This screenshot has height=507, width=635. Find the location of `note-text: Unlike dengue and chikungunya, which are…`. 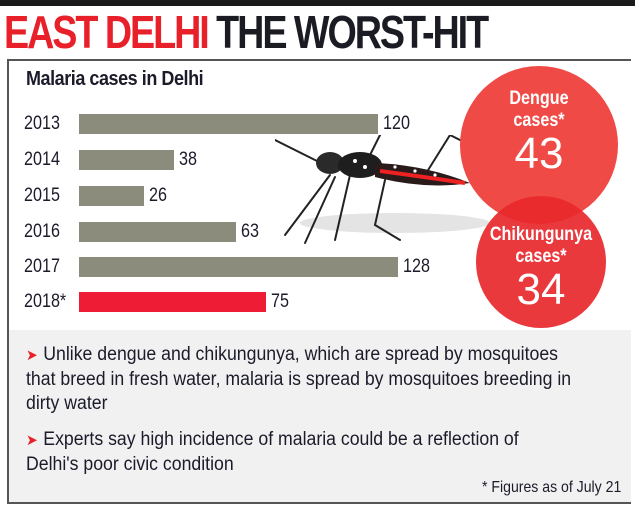

note-text: Unlike dengue and chikungunya, which are… is located at coordinates (299, 379).